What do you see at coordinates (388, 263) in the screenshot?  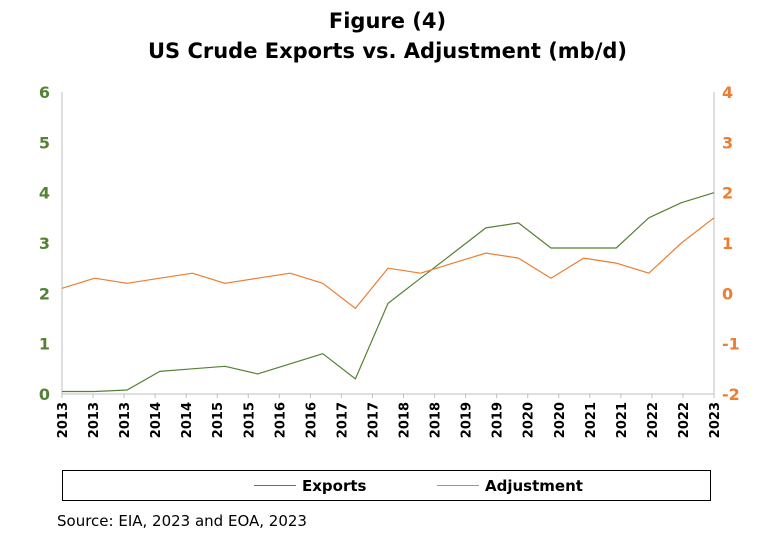 I see `series-line-adjustment` at bounding box center [388, 263].